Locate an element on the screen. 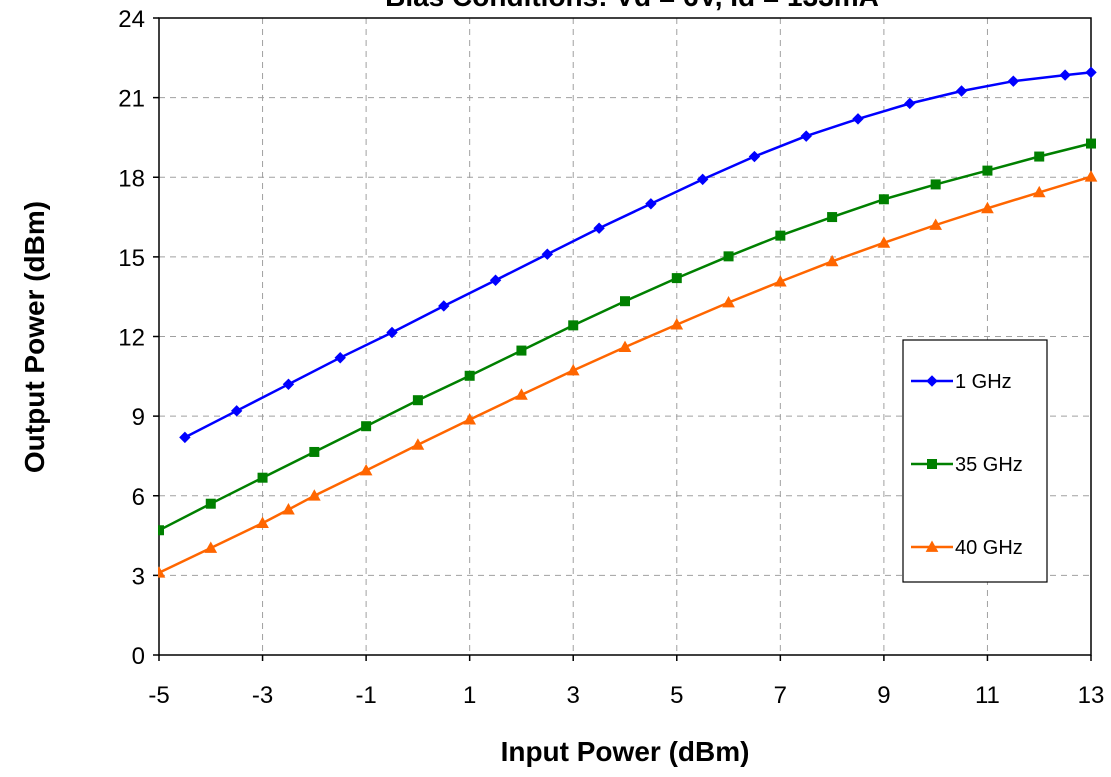  legend-label: 35 GHz is located at coordinates (989, 465).